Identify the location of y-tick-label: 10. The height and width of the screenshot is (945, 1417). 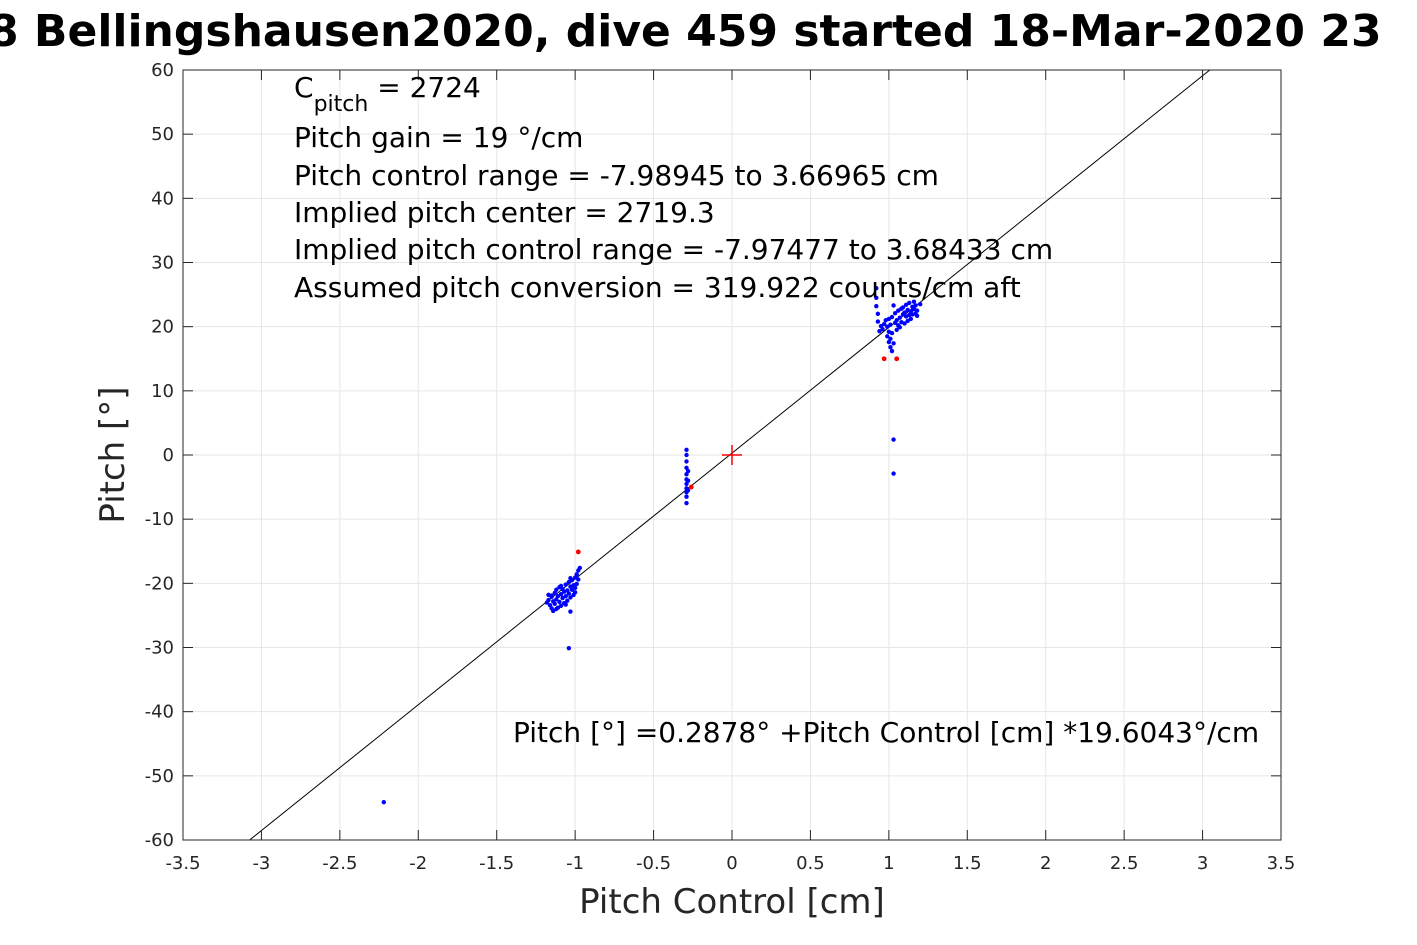
(162, 391).